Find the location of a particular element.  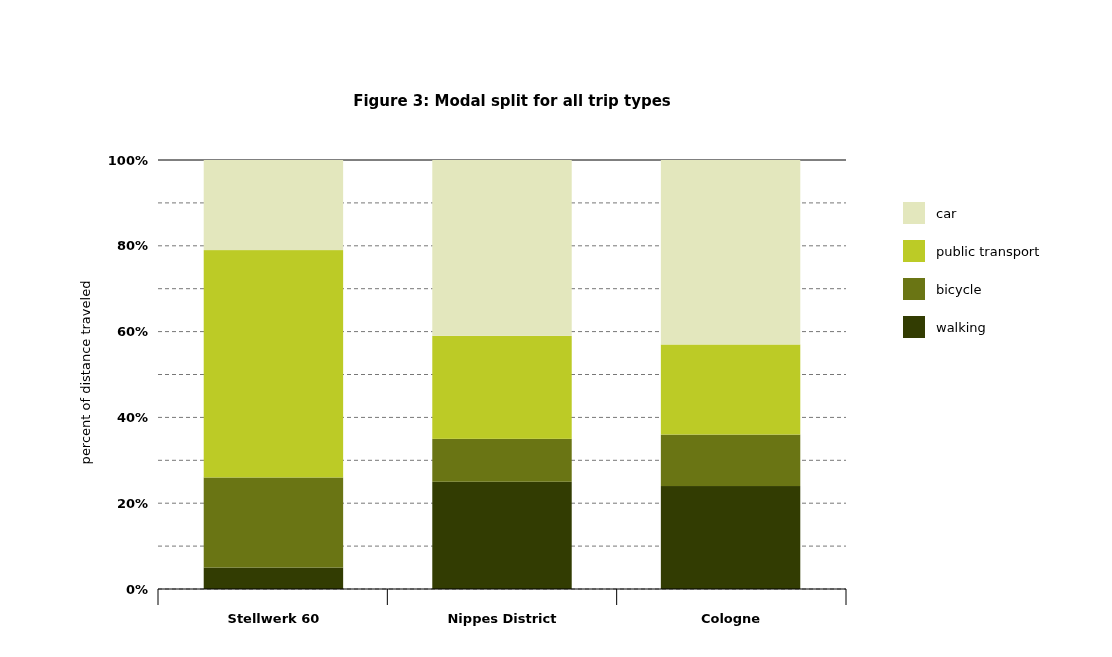

x-tick-label: Nippes District is located at coordinates (502, 618).